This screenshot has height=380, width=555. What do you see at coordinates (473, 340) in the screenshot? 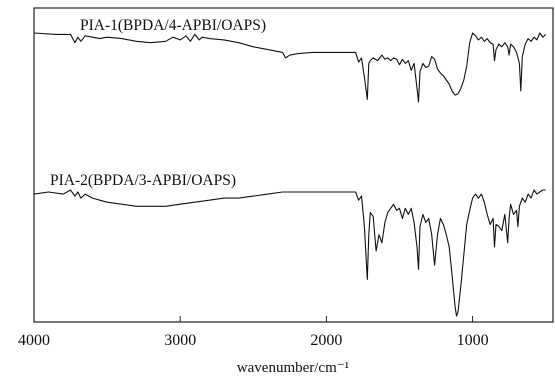
I see `x-tick-label-1000: 1000` at bounding box center [473, 340].